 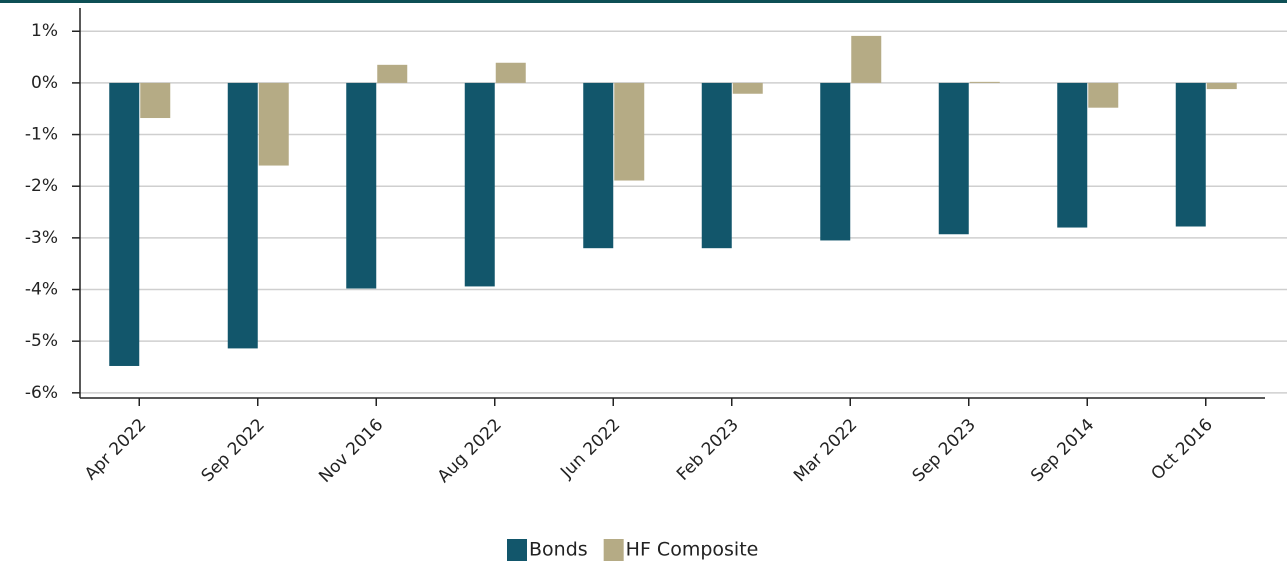 What do you see at coordinates (470, 451) in the screenshot?
I see `x-tick-label: Aug 2022` at bounding box center [470, 451].